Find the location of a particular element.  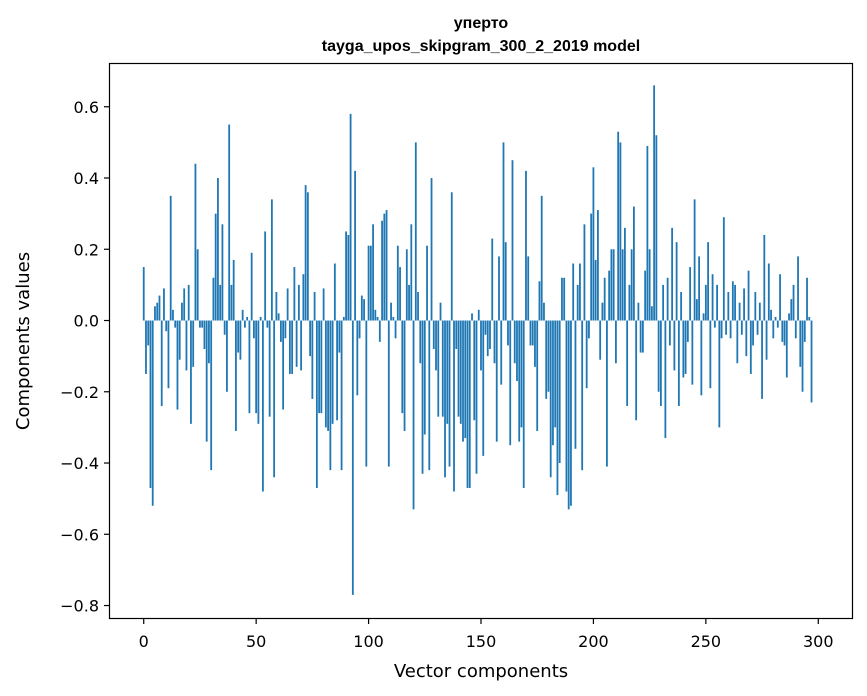

x-tick-label: 100 is located at coordinates (368, 641).